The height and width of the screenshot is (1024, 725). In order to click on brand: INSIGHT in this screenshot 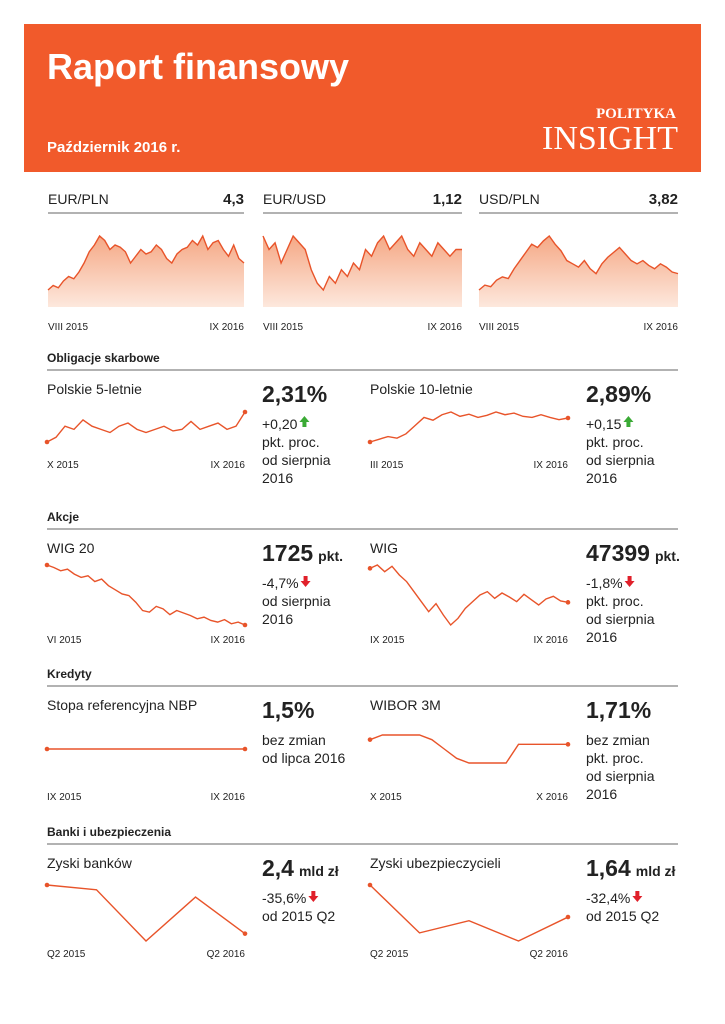, I will do `click(610, 138)`.